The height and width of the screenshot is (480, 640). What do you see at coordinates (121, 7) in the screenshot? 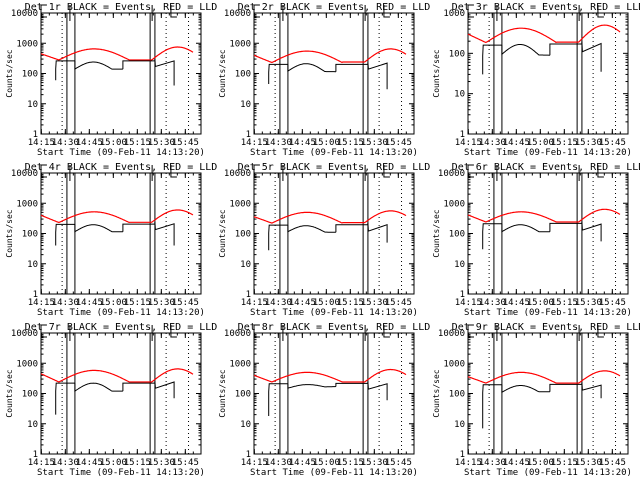
I see `chart-title: Det 1r BLACK = Events, RED = LLD` at bounding box center [121, 7].